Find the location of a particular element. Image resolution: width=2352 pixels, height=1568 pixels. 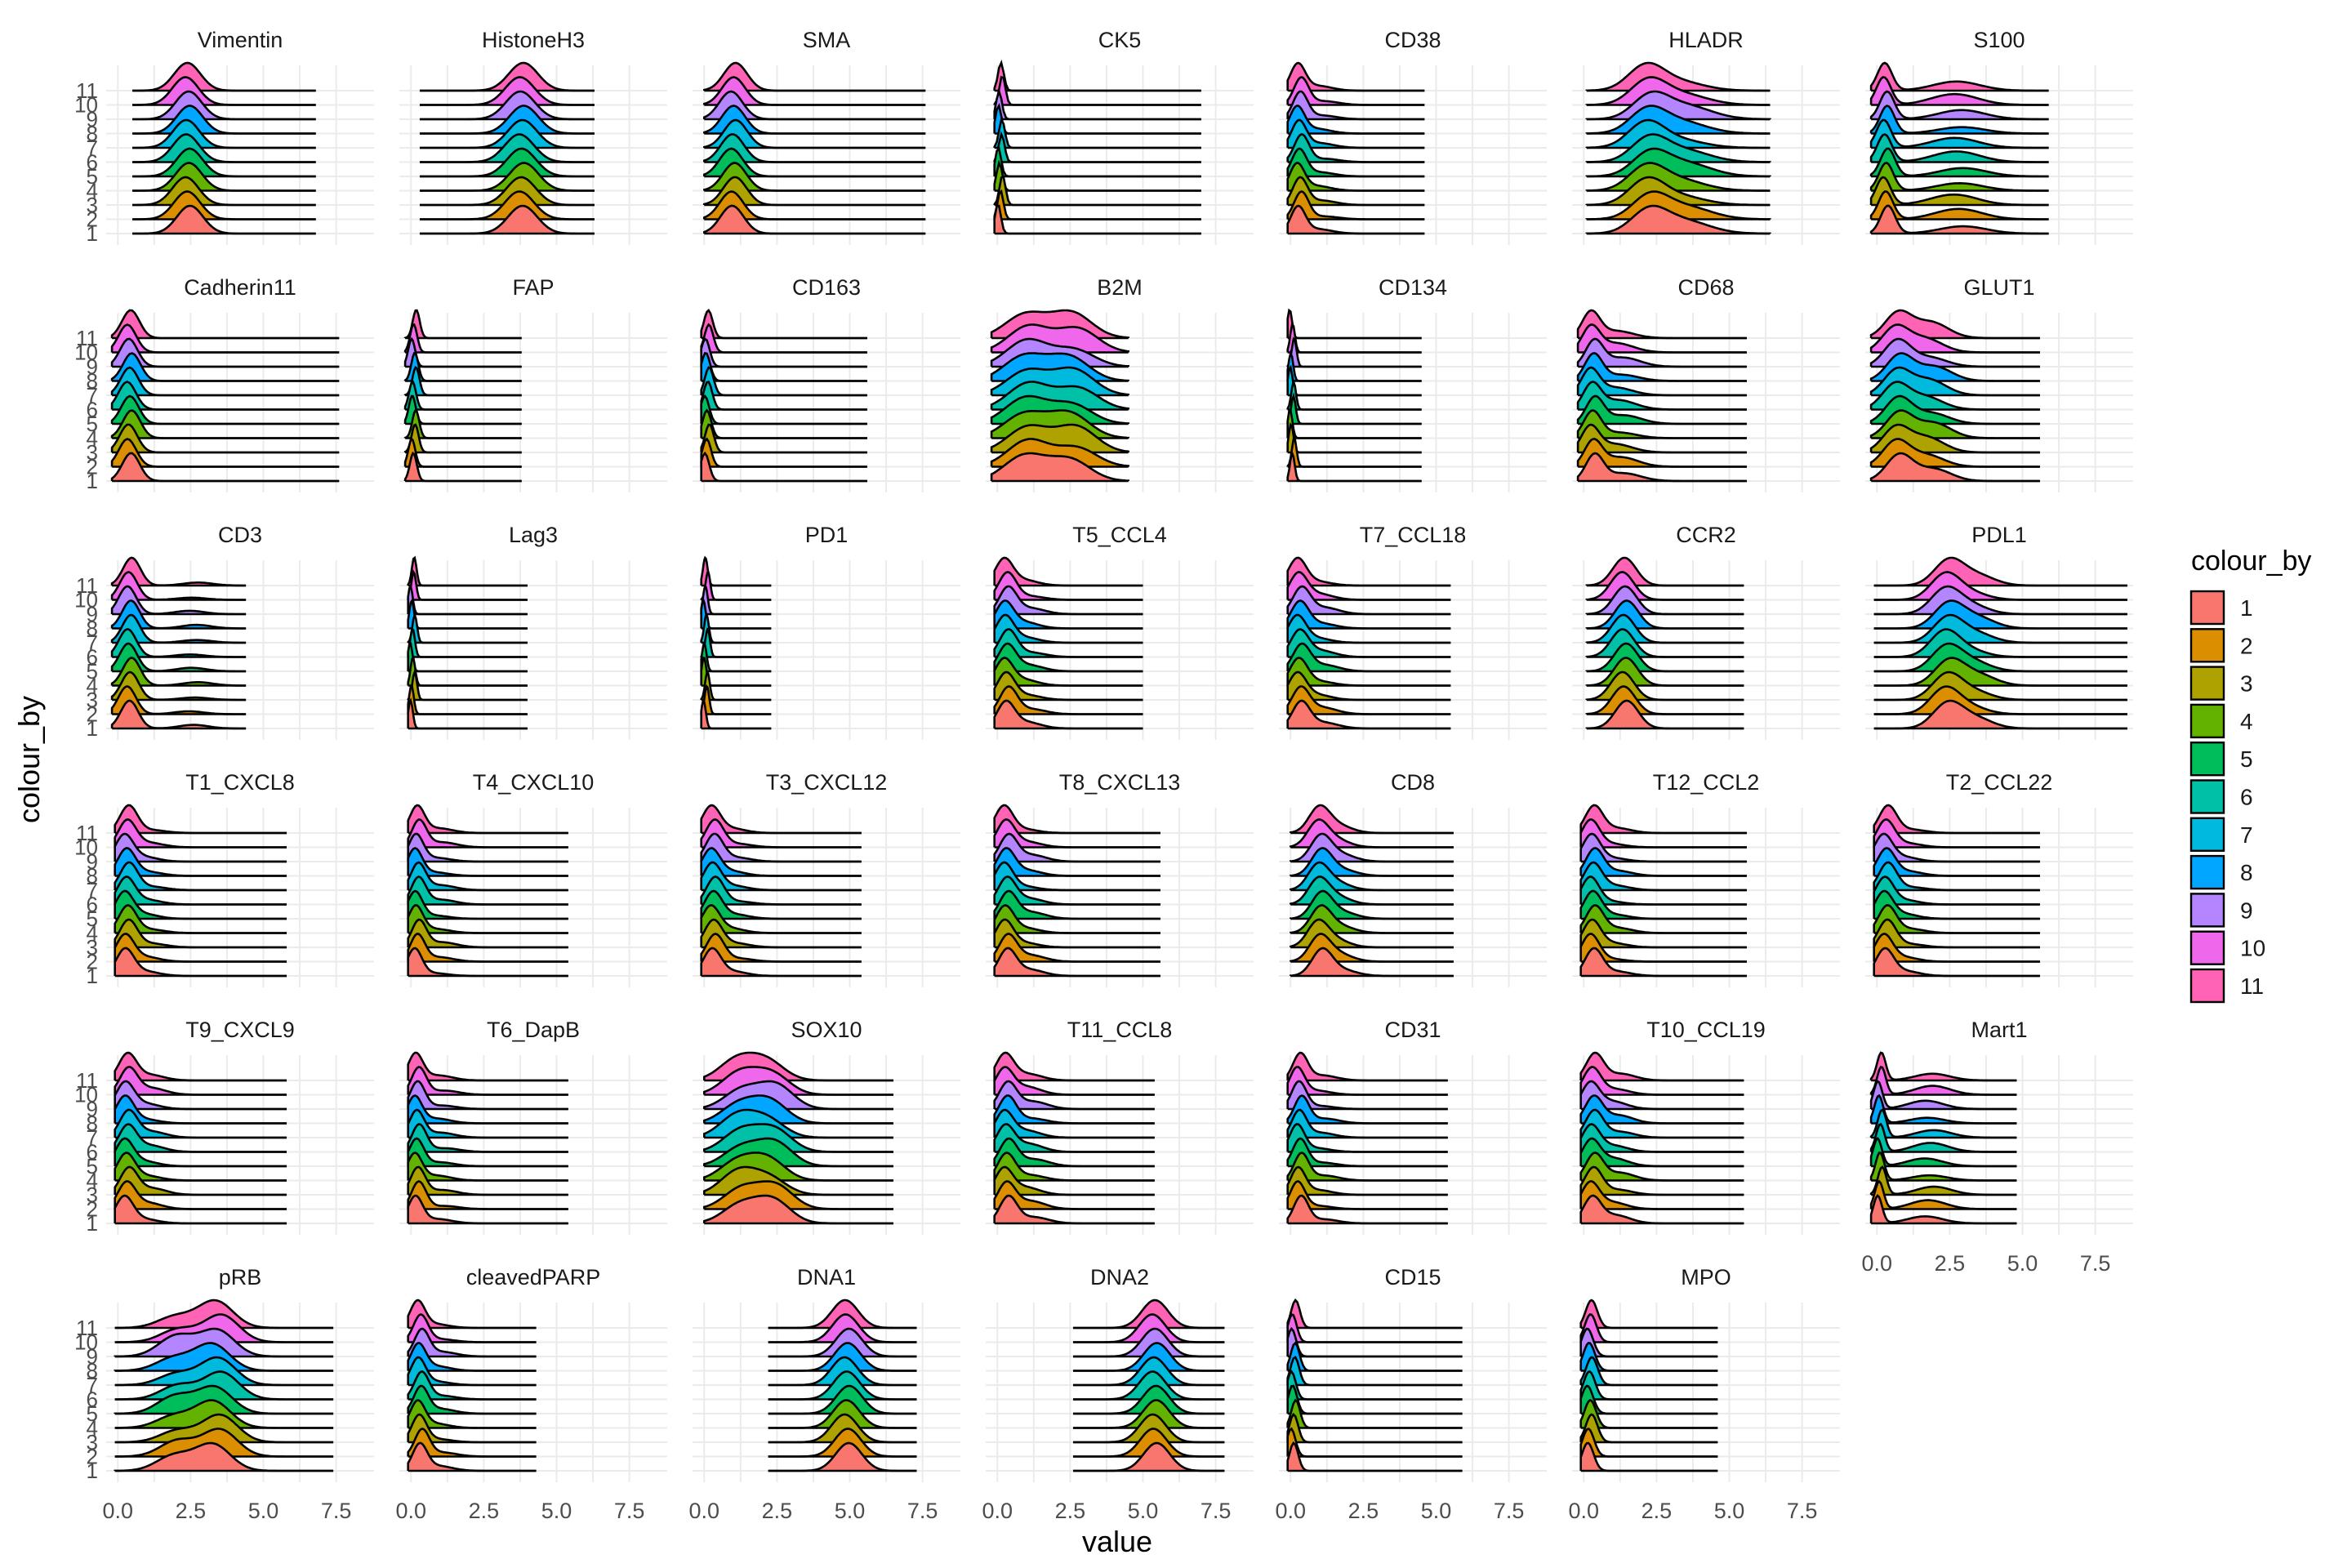

facet-title: T8_CXCL13 is located at coordinates (1120, 782).